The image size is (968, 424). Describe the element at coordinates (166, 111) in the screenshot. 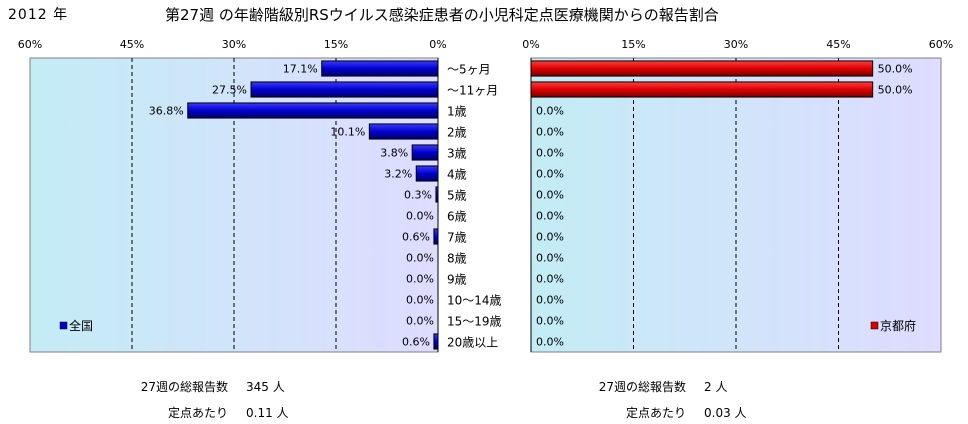

I see `national-data-label: 36.8%` at that location.